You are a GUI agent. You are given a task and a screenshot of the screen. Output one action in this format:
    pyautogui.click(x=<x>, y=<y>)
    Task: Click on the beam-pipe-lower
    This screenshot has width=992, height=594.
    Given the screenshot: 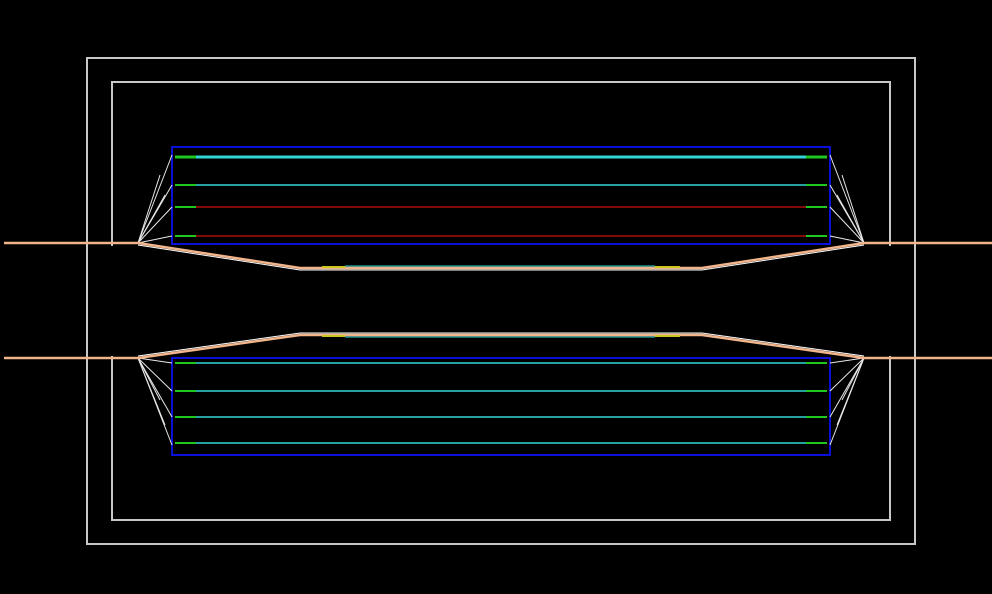 What is the action you would take?
    pyautogui.click(x=498, y=346)
    